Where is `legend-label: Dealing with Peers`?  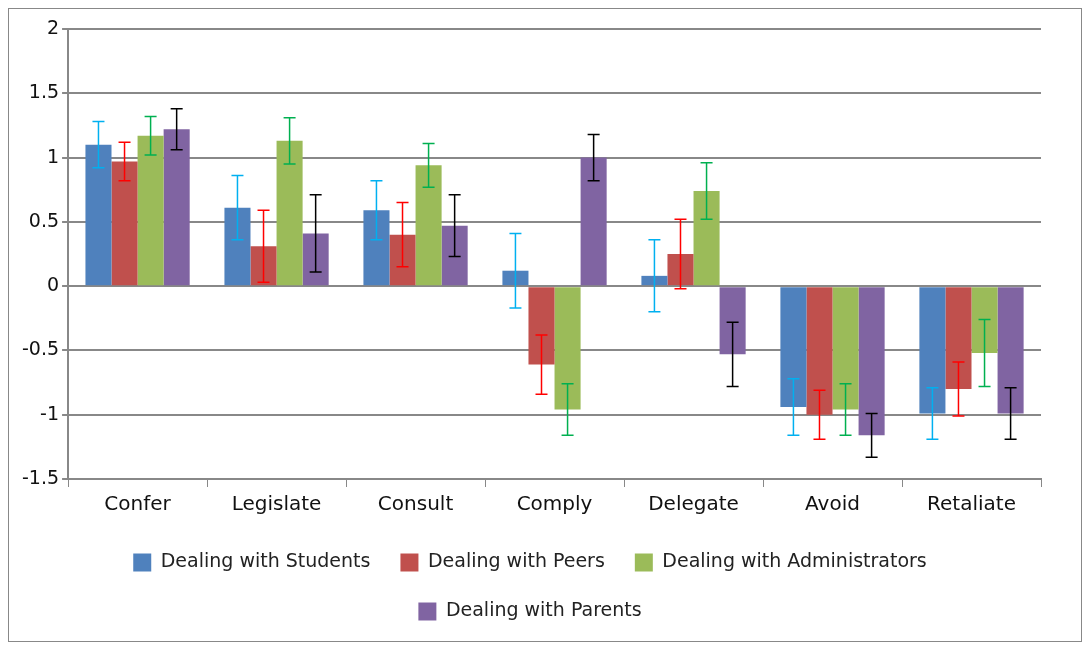
legend-label: Dealing with Peers is located at coordinates (516, 560).